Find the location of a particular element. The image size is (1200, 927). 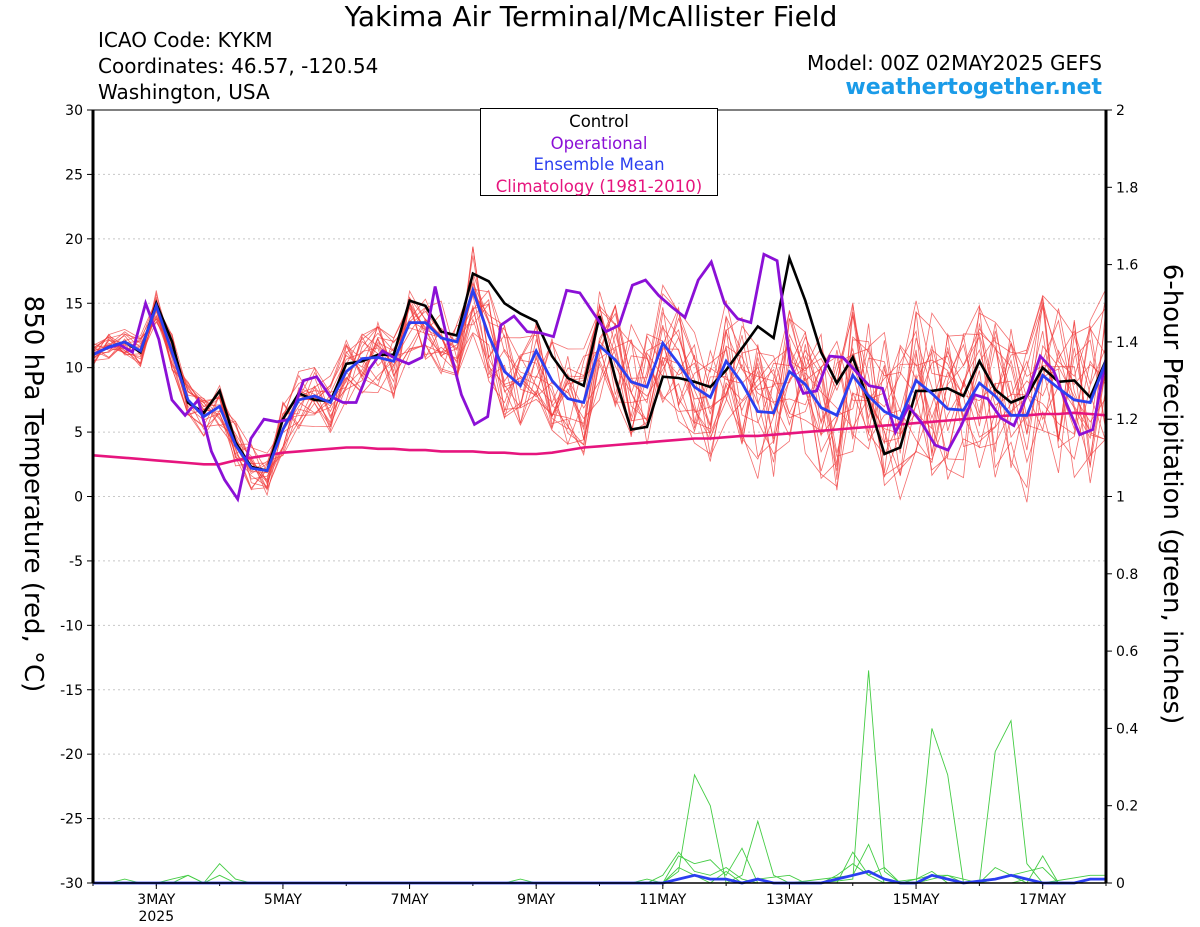

y2-tick-label: 1.2 is located at coordinates (1127, 420).